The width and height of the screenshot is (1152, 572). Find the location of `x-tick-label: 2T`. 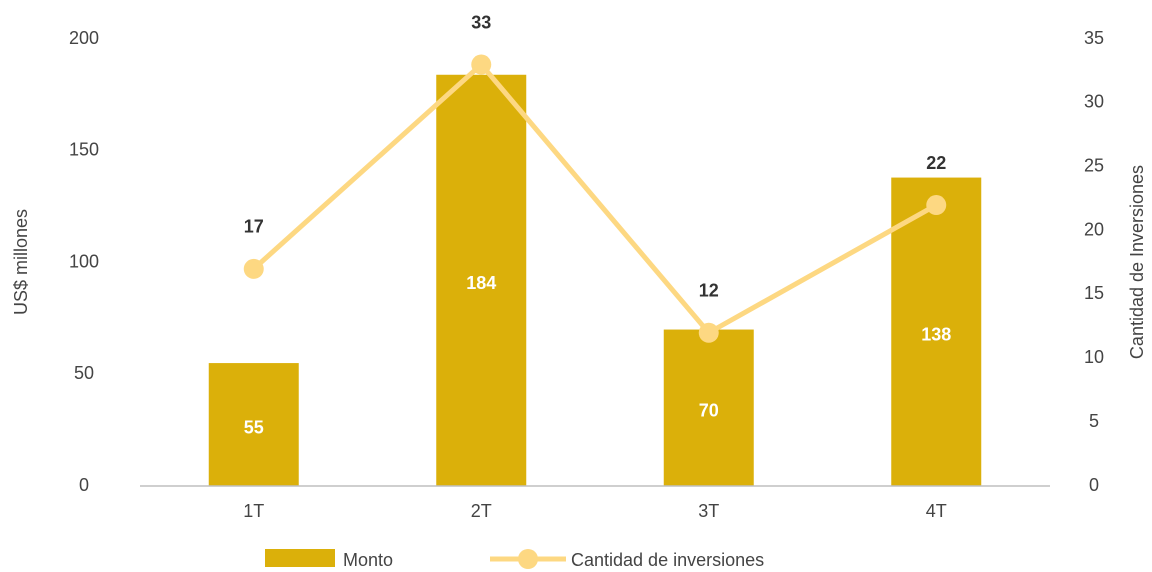

x-tick-label: 2T is located at coordinates (481, 511).